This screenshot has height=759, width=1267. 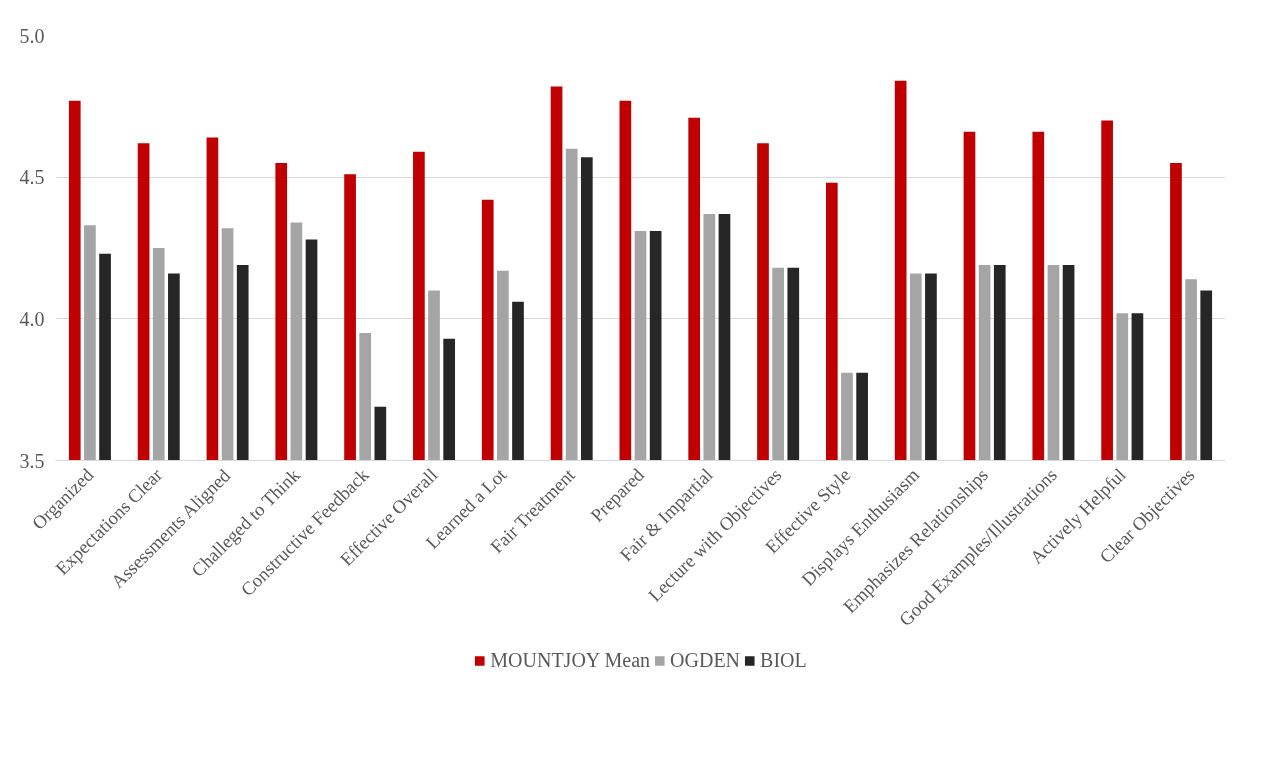 I want to click on legend-label: OGDEN, so click(x=705, y=660).